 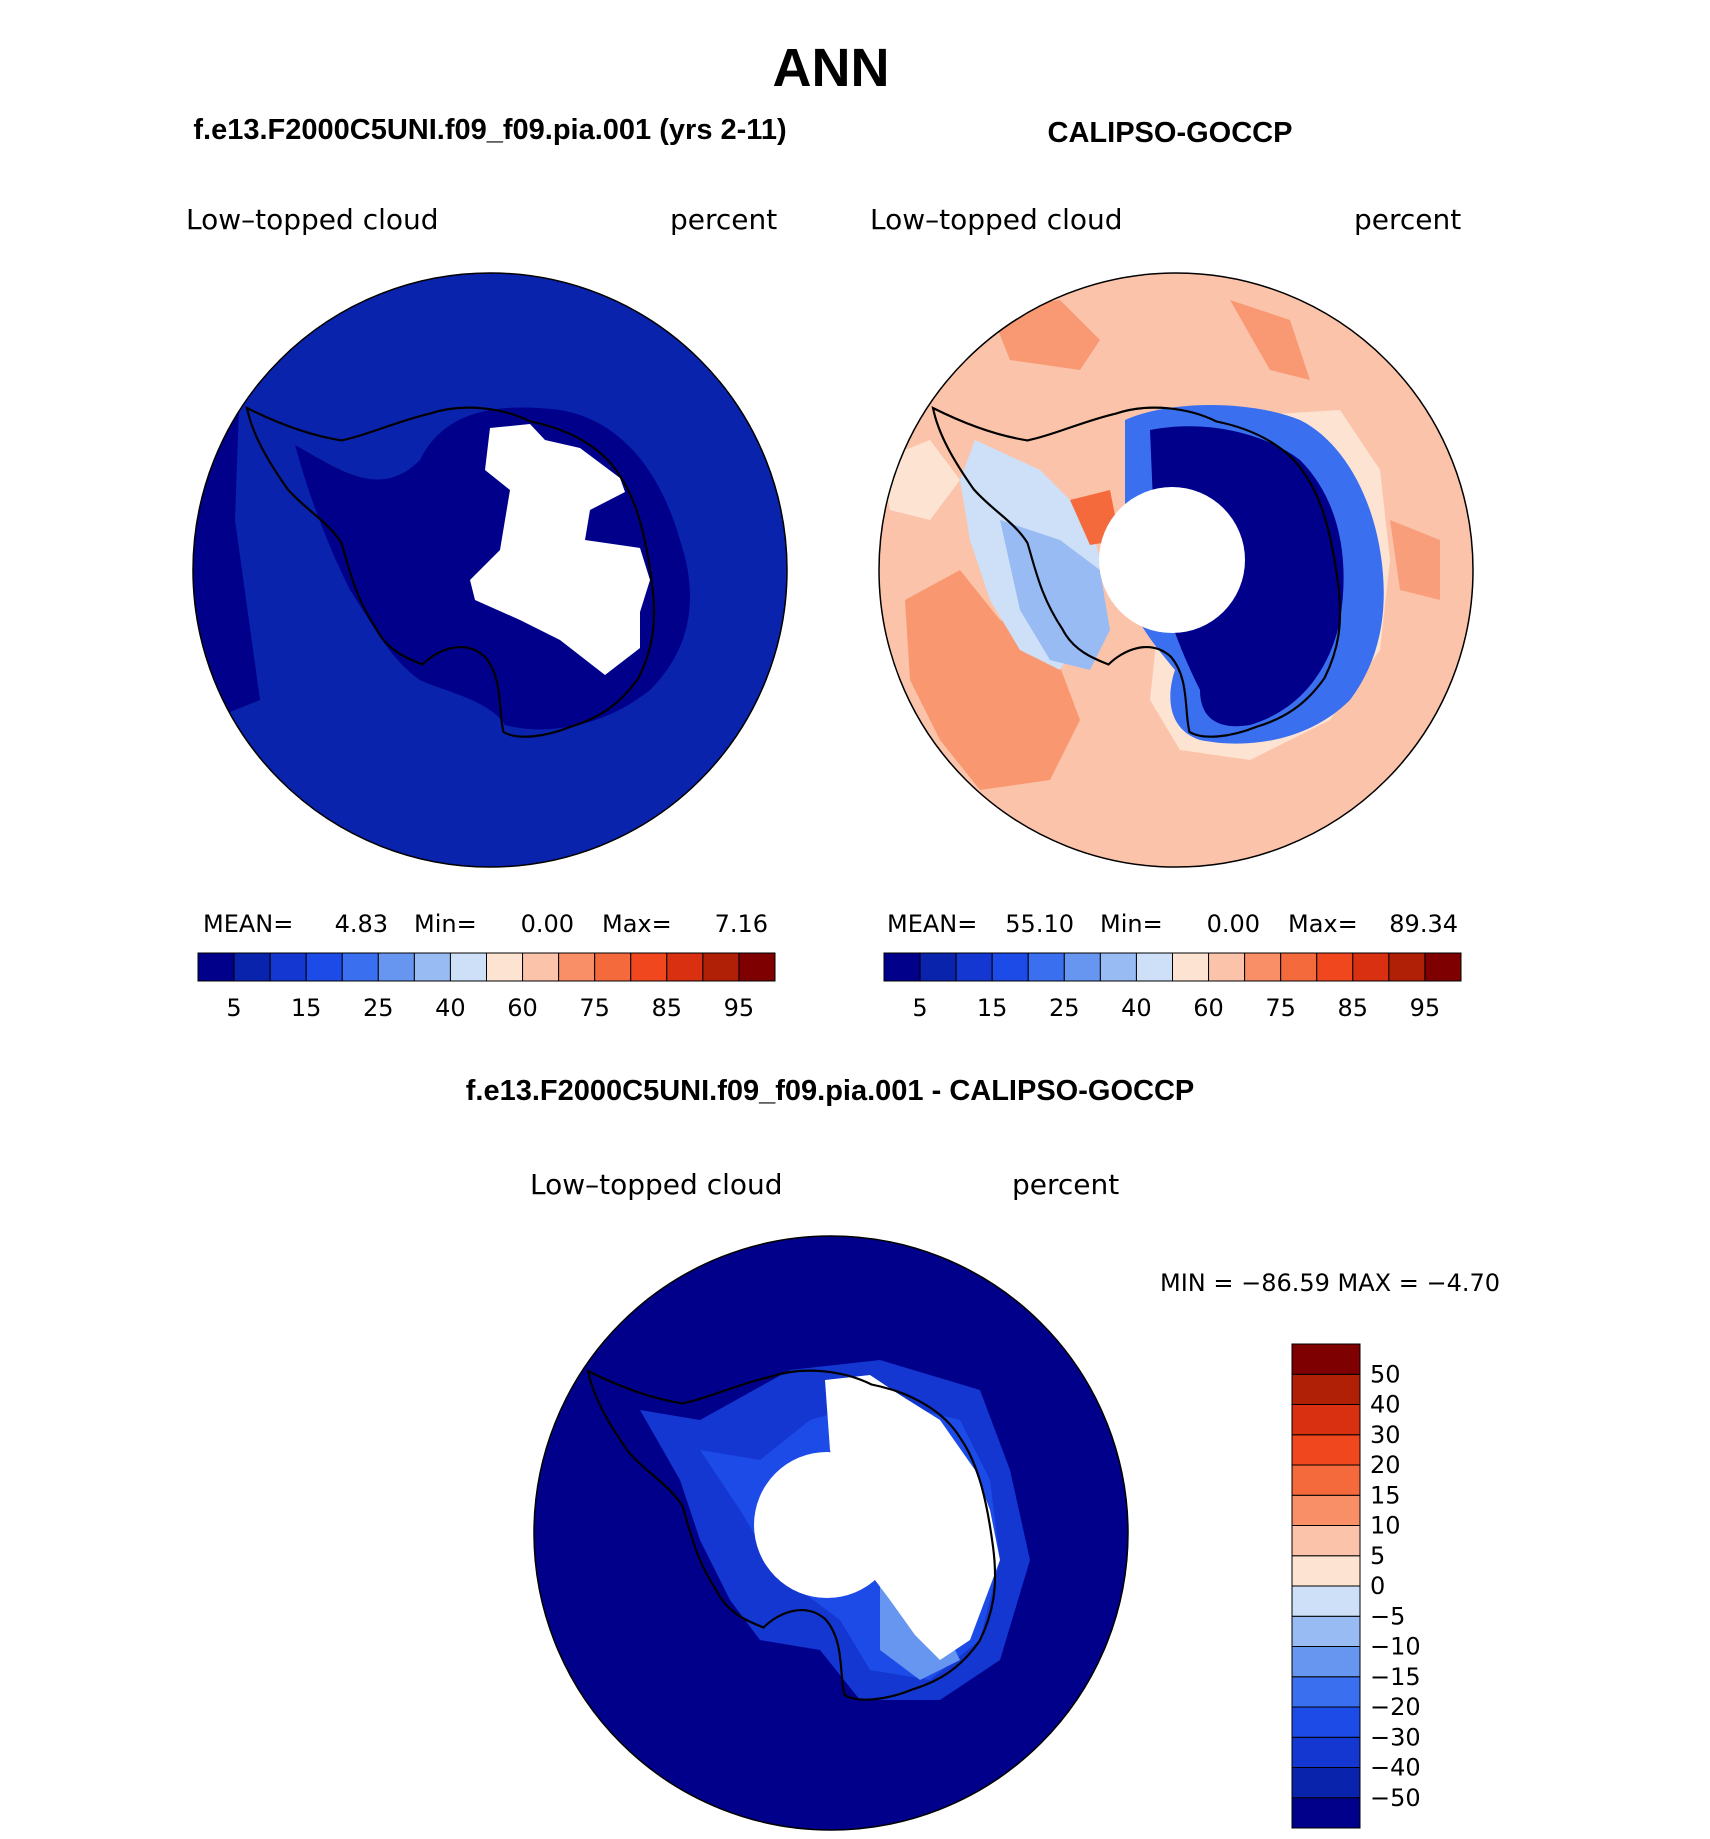 What do you see at coordinates (992, 680) in the screenshot?
I see `obs-warm-patch-sw` at bounding box center [992, 680].